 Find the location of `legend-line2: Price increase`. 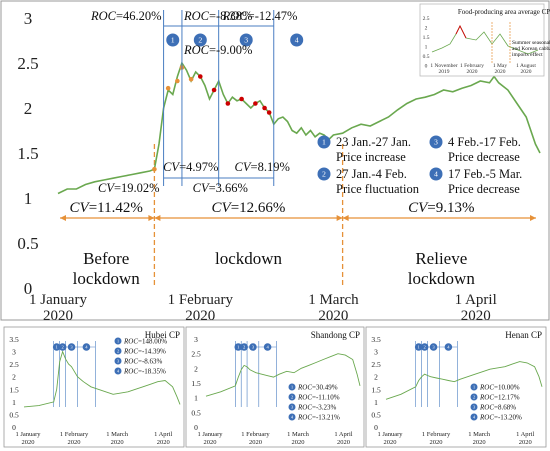

legend-line2: Price increase is located at coordinates (371, 157).